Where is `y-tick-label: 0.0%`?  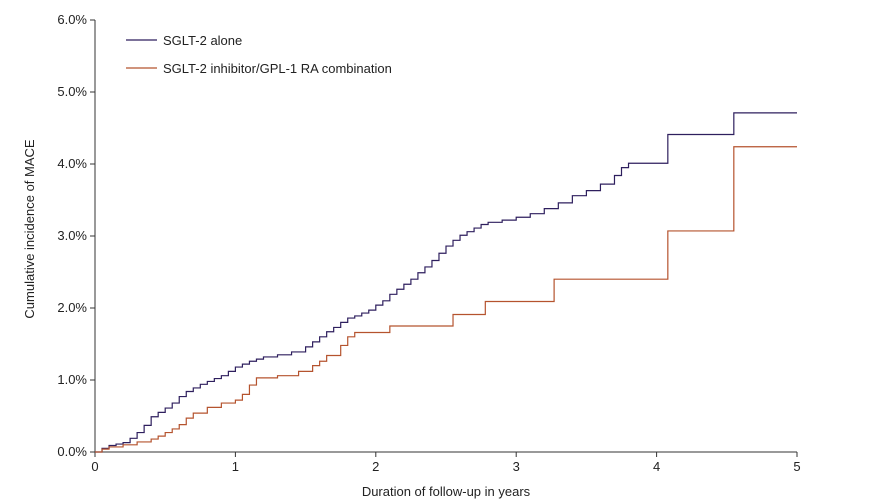
y-tick-label: 0.0% is located at coordinates (72, 451).